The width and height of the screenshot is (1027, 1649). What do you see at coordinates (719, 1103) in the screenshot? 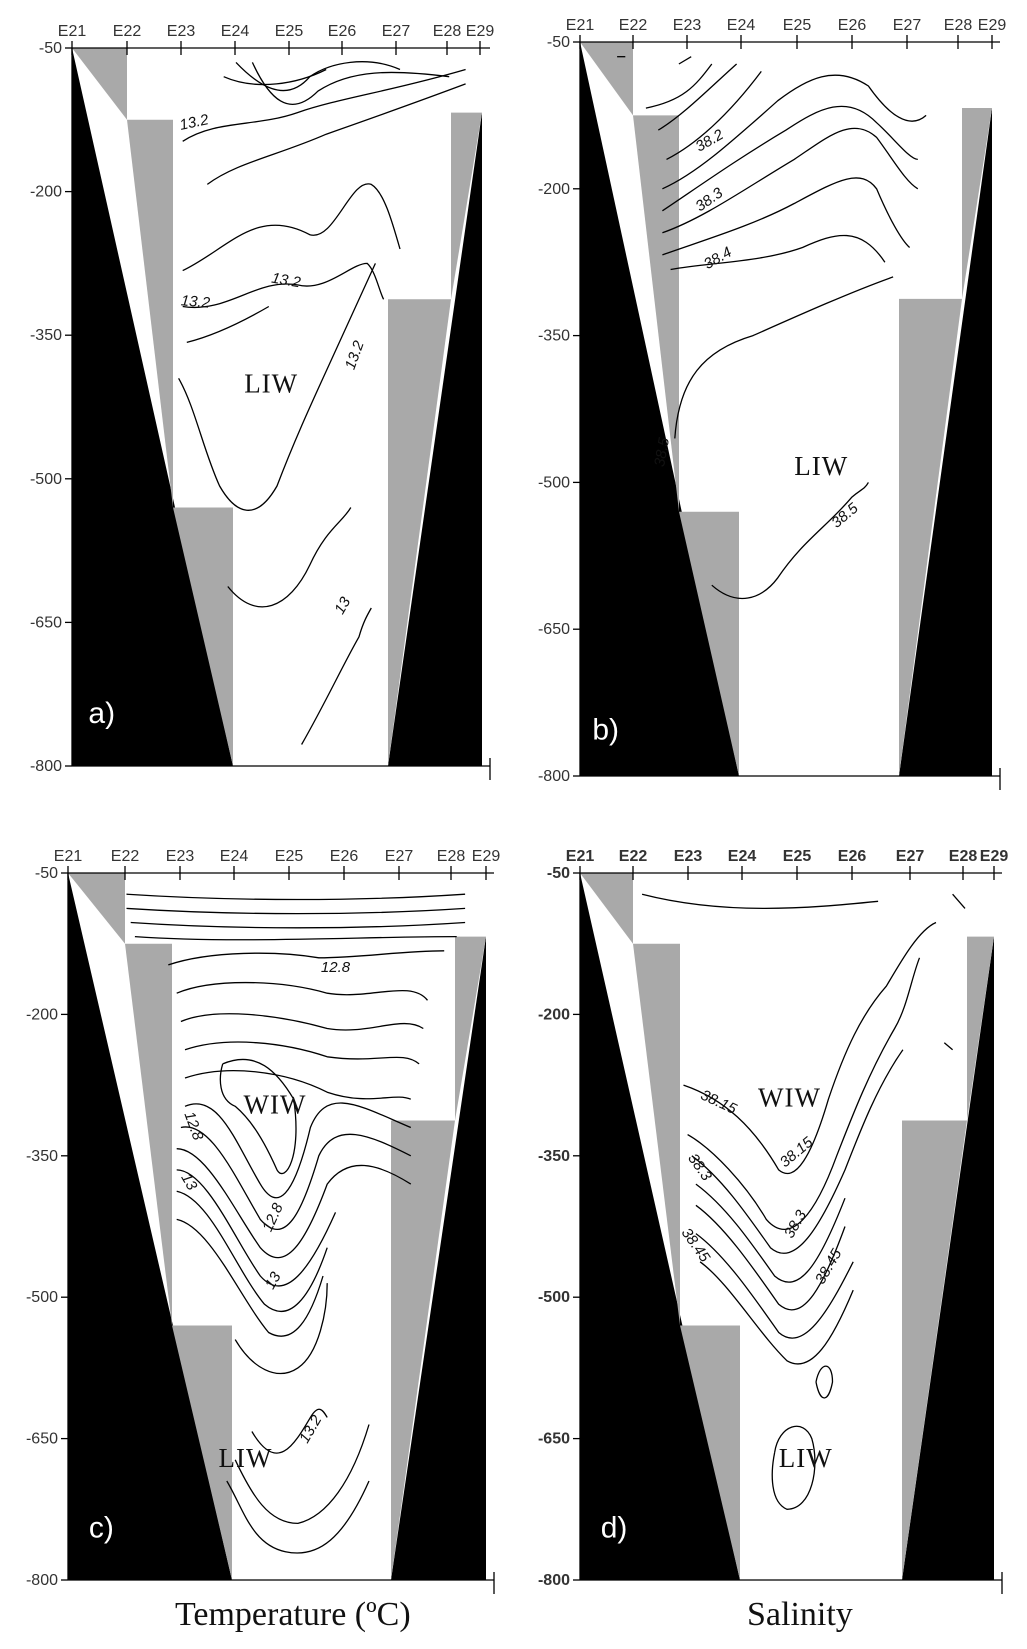
I see `contour-label: 38.15` at bounding box center [719, 1103].